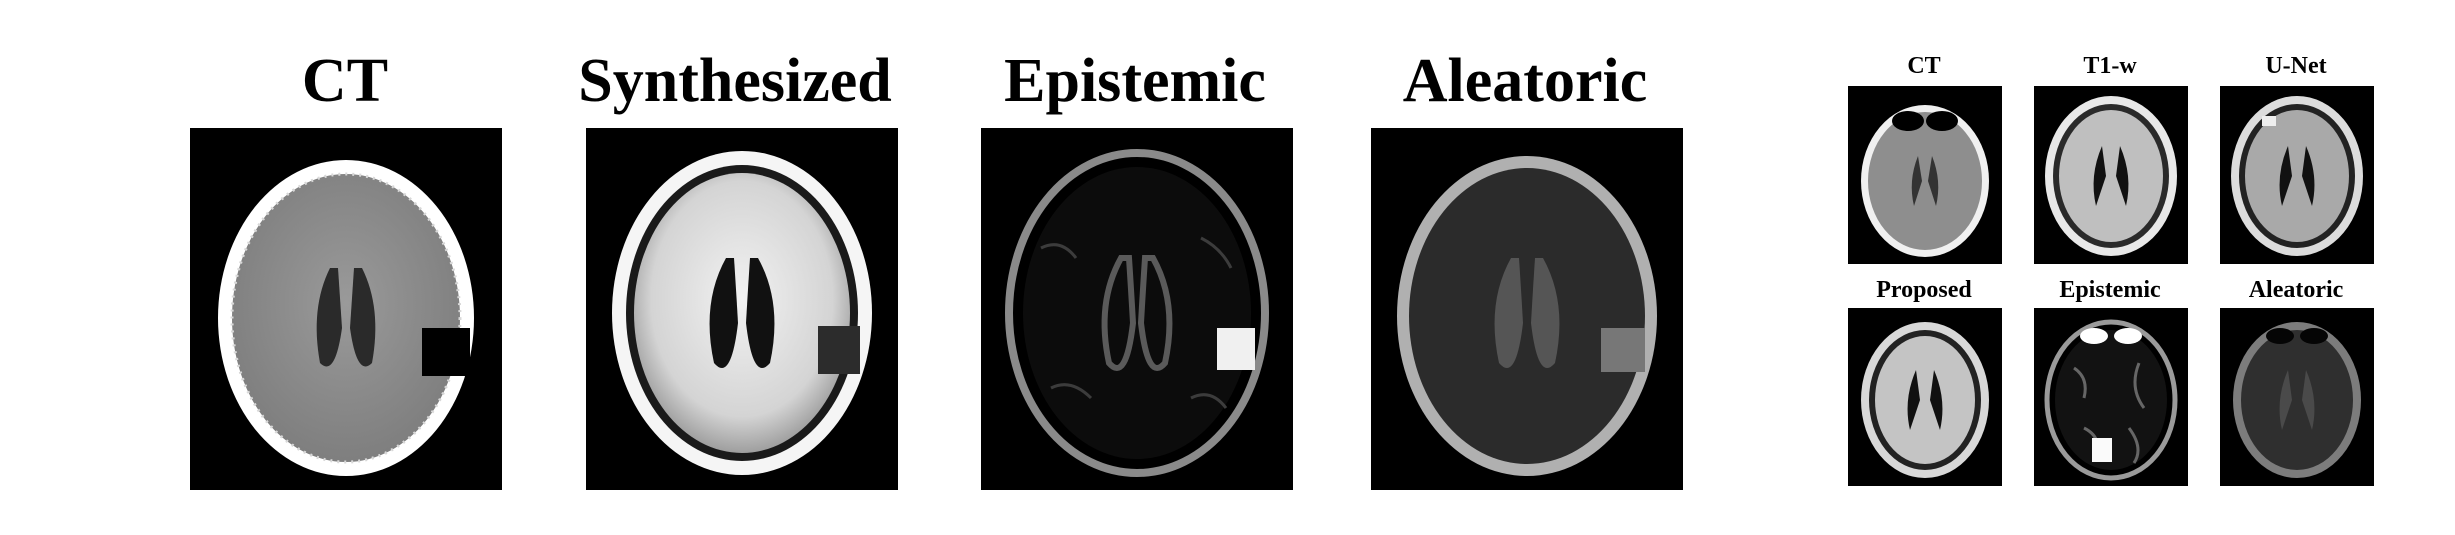 The image size is (2455, 535). I want to click on small-aleatoric-image, so click(2297, 397).